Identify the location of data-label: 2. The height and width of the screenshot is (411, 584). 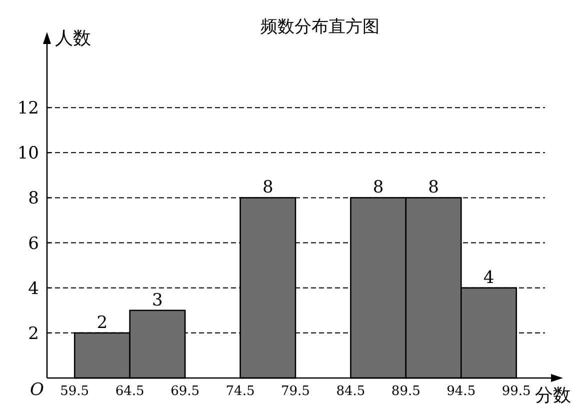
(102, 322).